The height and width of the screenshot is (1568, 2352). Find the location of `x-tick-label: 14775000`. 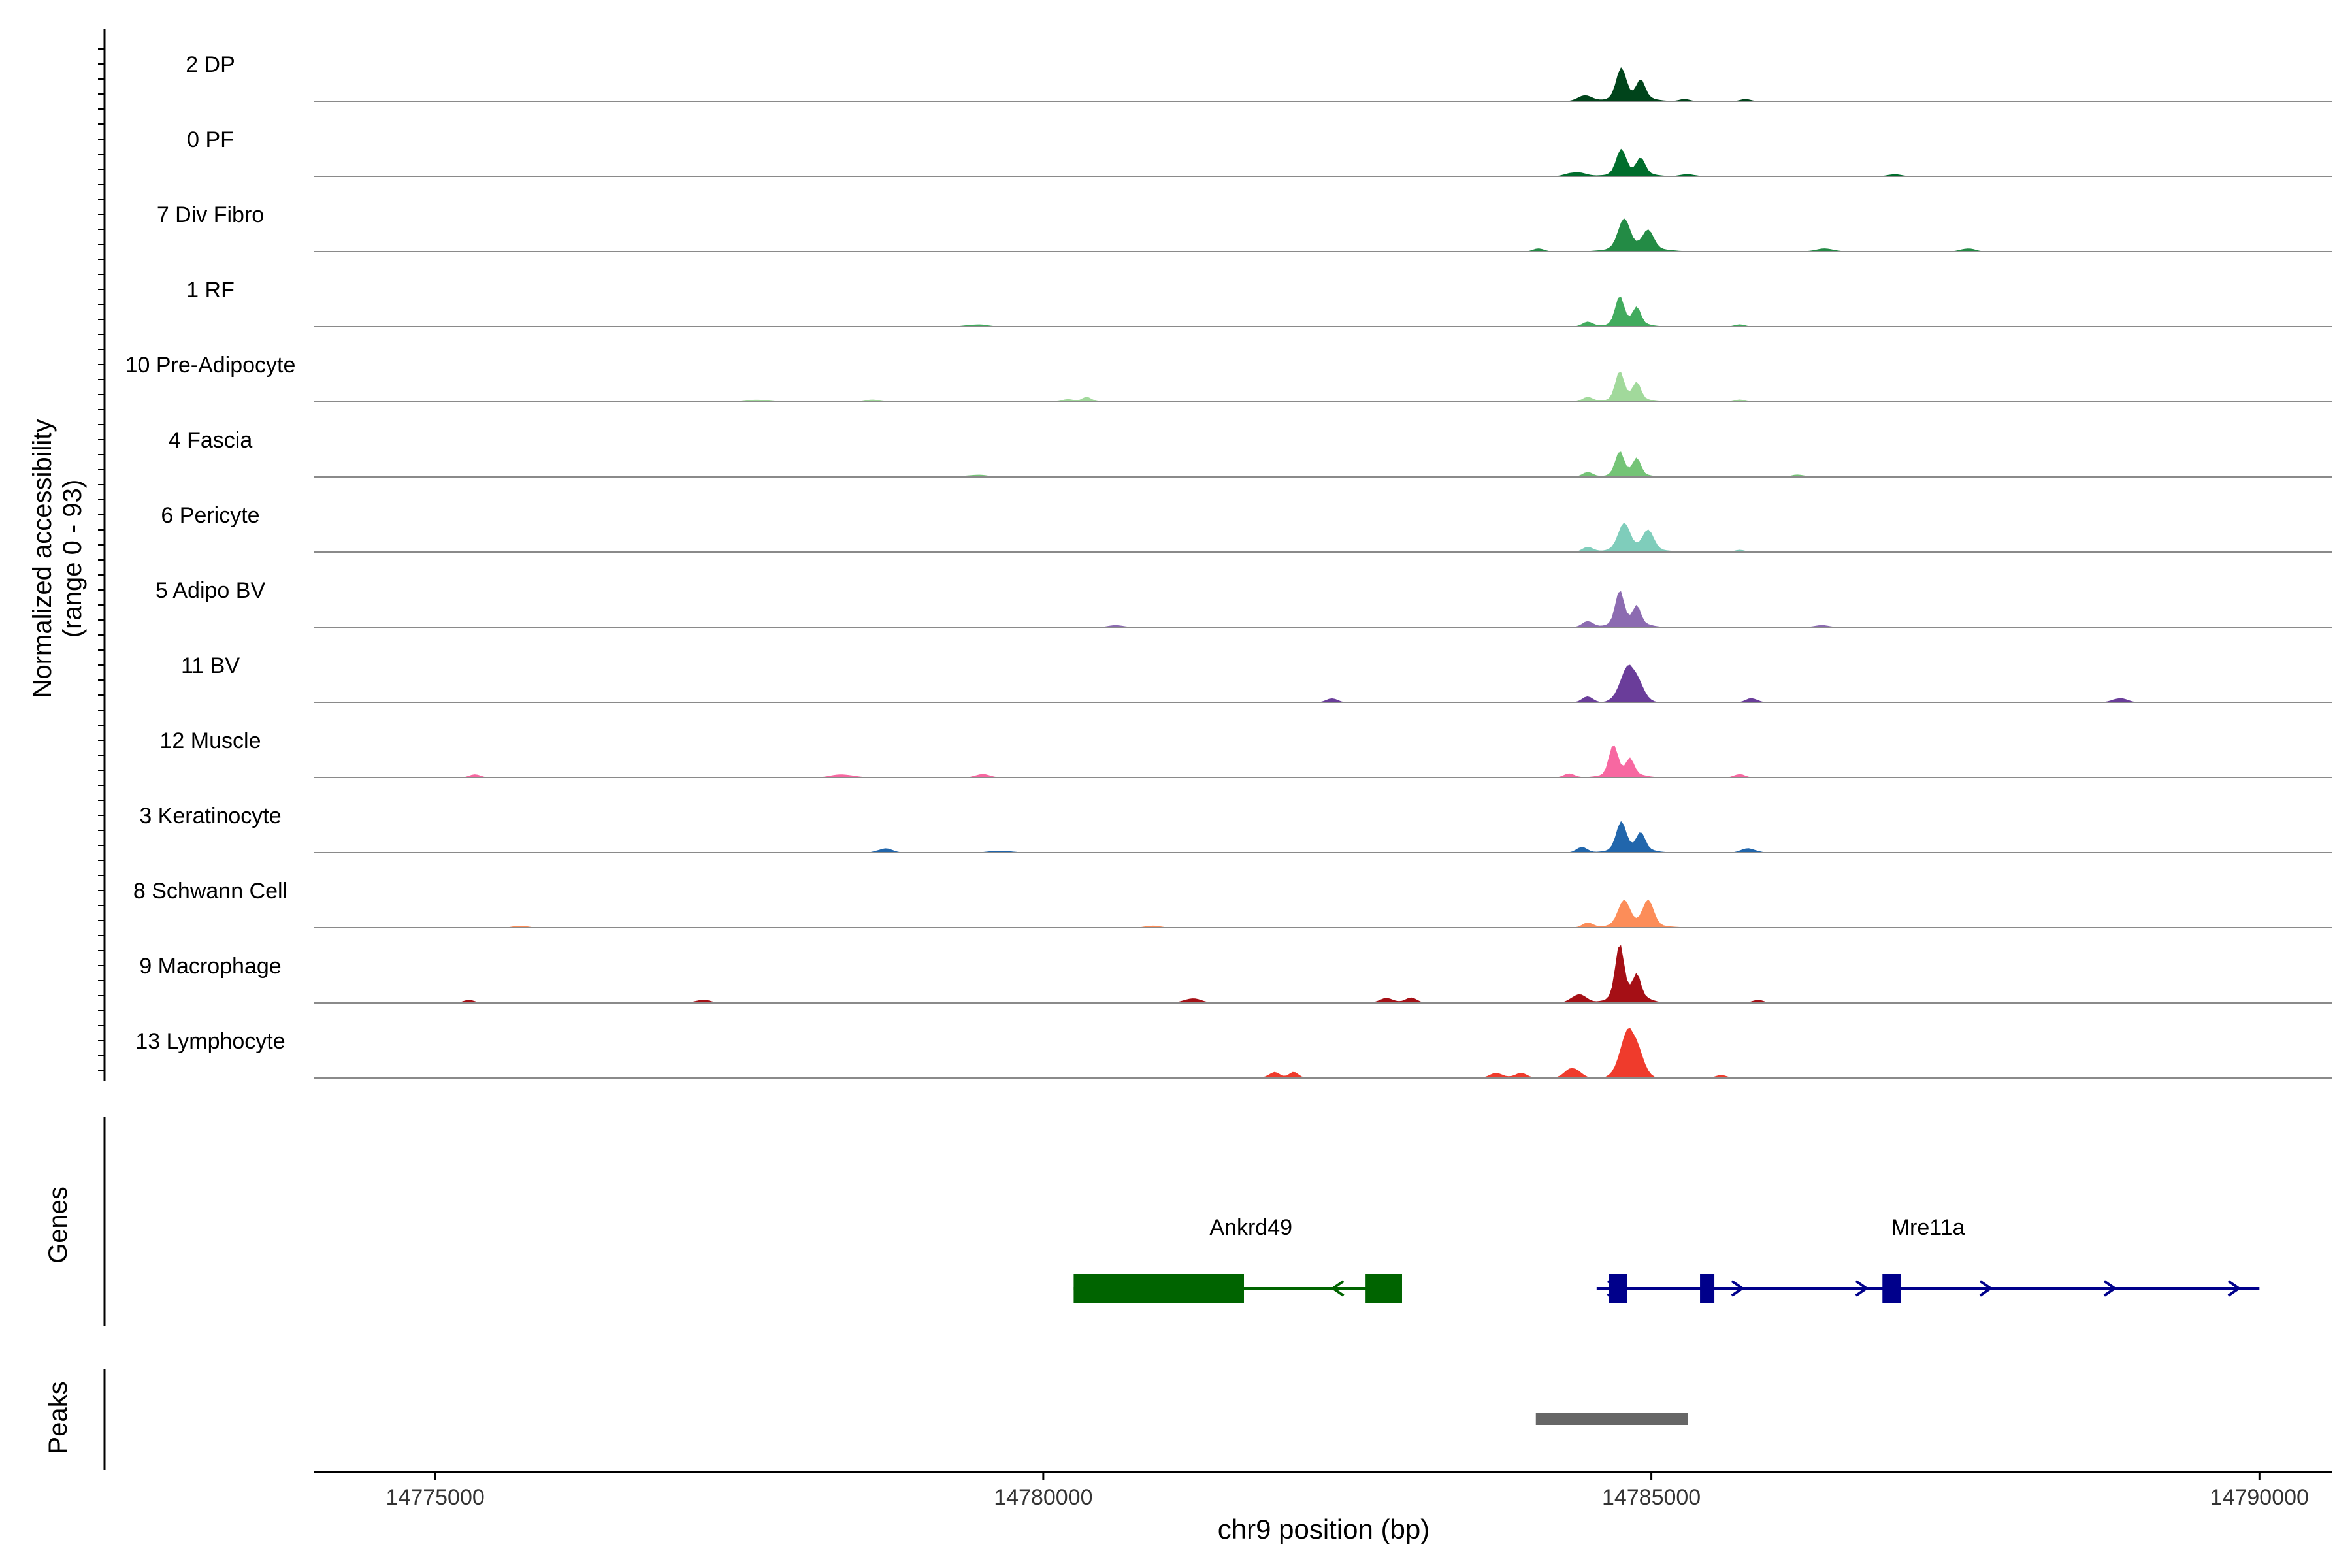

x-tick-label: 14775000 is located at coordinates (435, 1497).